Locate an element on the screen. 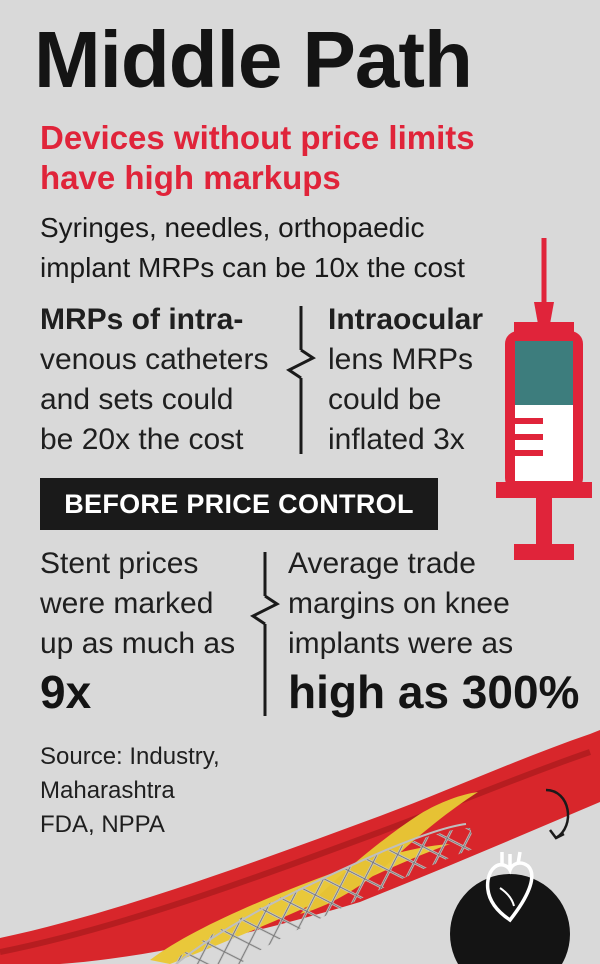  note-line: up as much as is located at coordinates (138, 643).